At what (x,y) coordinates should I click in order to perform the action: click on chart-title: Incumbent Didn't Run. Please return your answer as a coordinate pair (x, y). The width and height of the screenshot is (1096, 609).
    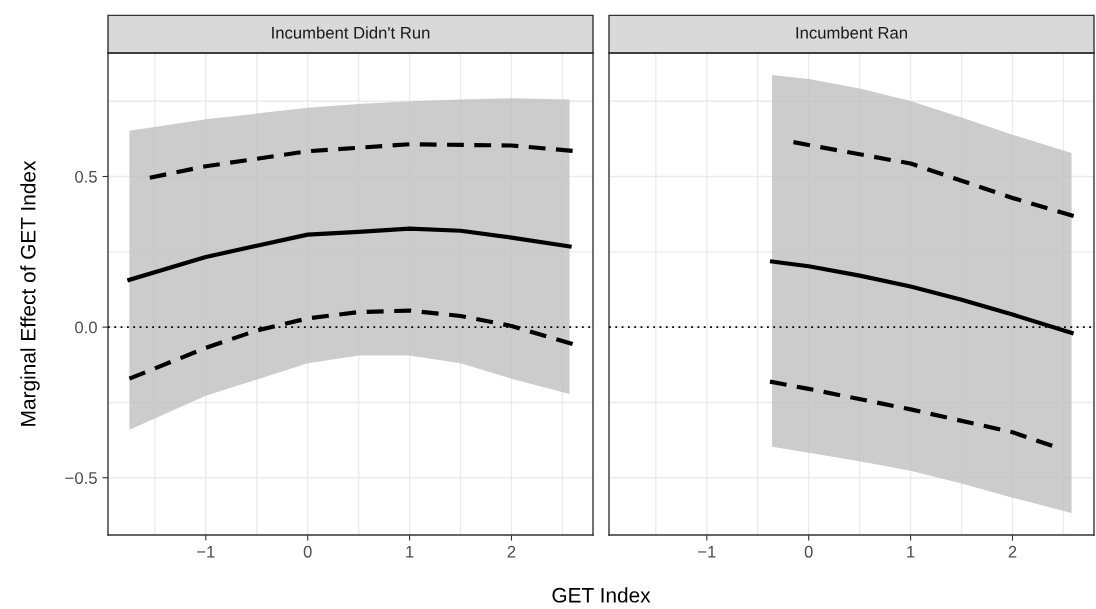
    Looking at the image, I should click on (351, 32).